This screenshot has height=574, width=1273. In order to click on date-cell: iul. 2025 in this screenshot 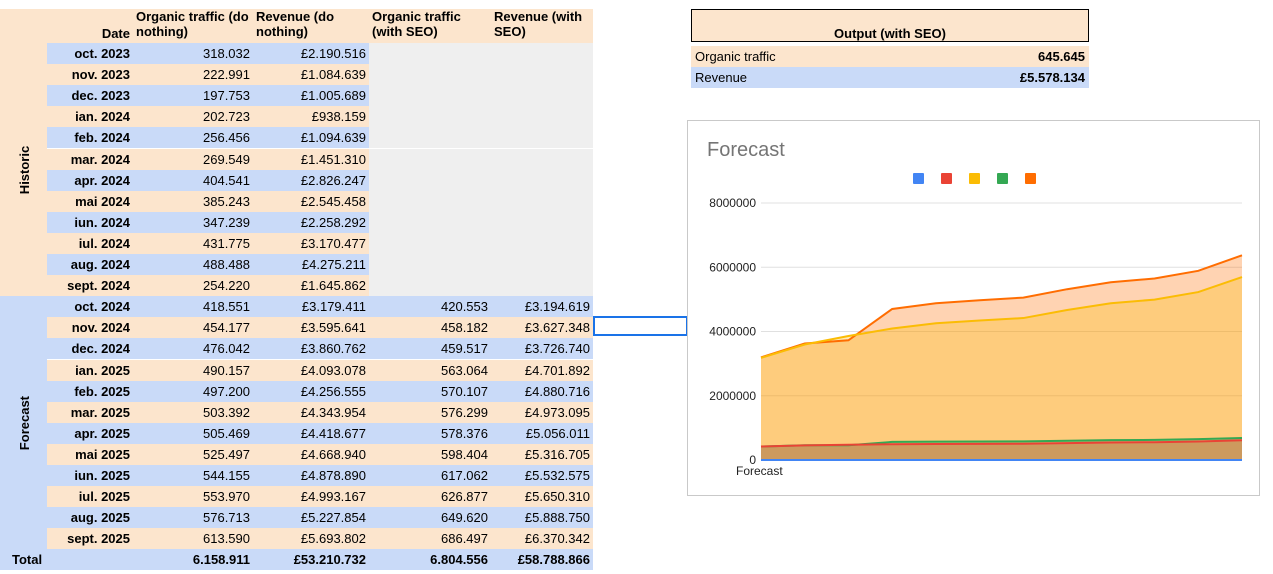, I will do `click(90, 497)`.